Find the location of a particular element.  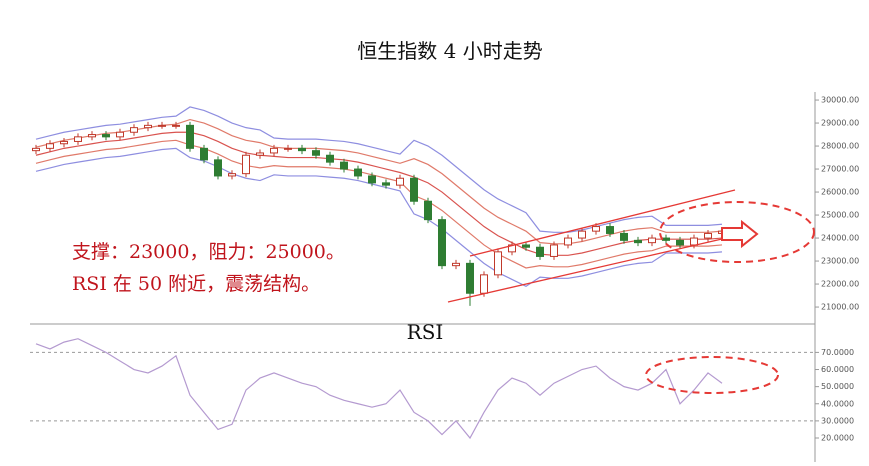

y-tick-label: 21000.00 is located at coordinates (840, 307).